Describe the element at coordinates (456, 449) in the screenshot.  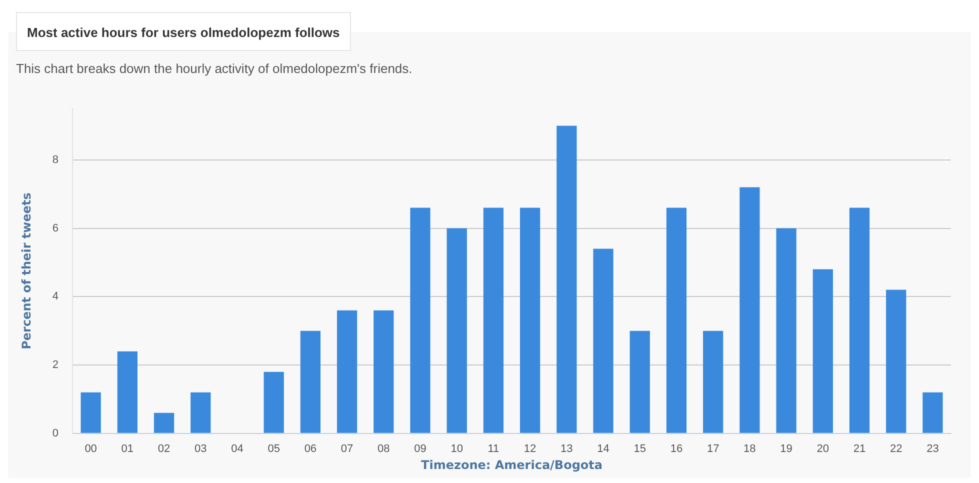
I see `x-tick-label: 10` at that location.